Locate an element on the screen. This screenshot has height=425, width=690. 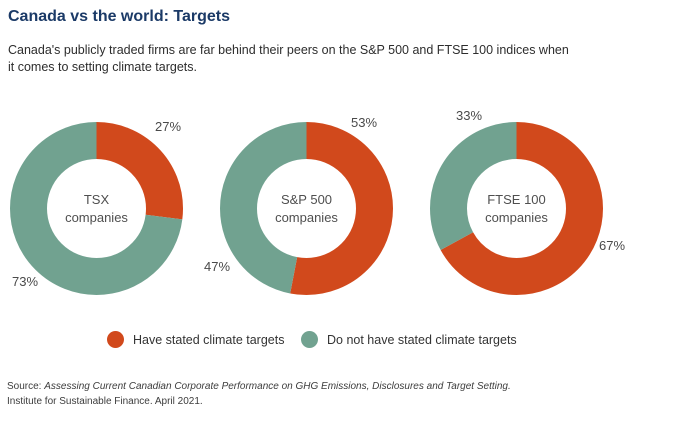
pct-label-sp500-none: 47% is located at coordinates (217, 266).